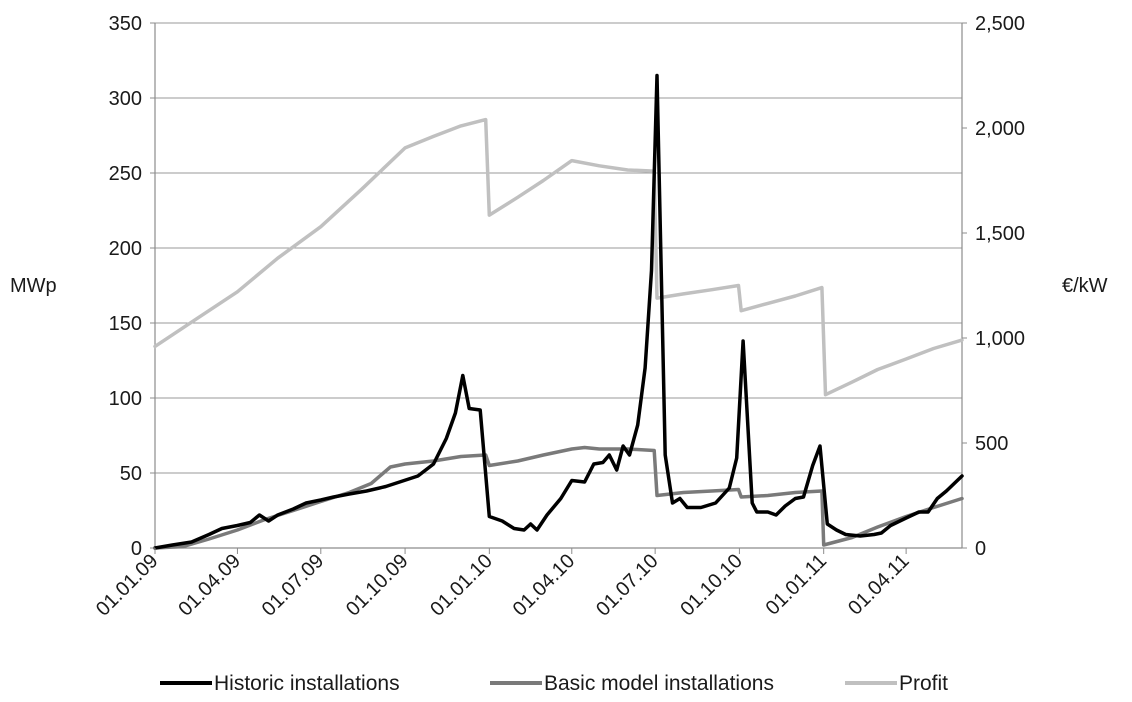 The width and height of the screenshot is (1132, 702). Describe the element at coordinates (711, 585) in the screenshot. I see `x-tick-label: 01.10.10` at that location.